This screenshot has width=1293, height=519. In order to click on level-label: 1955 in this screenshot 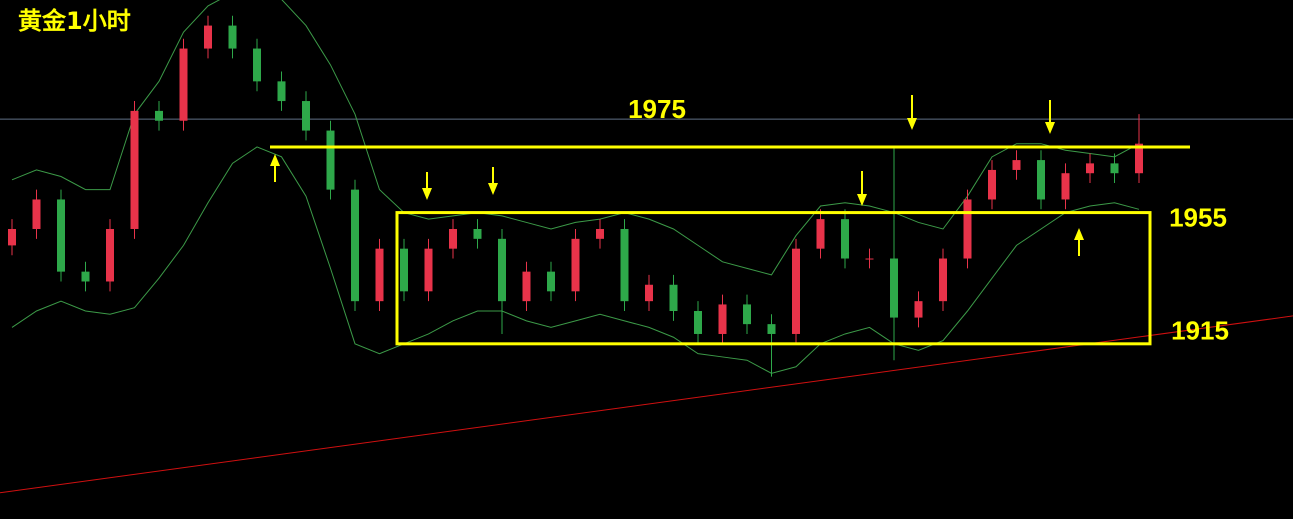, I will do `click(1198, 217)`.